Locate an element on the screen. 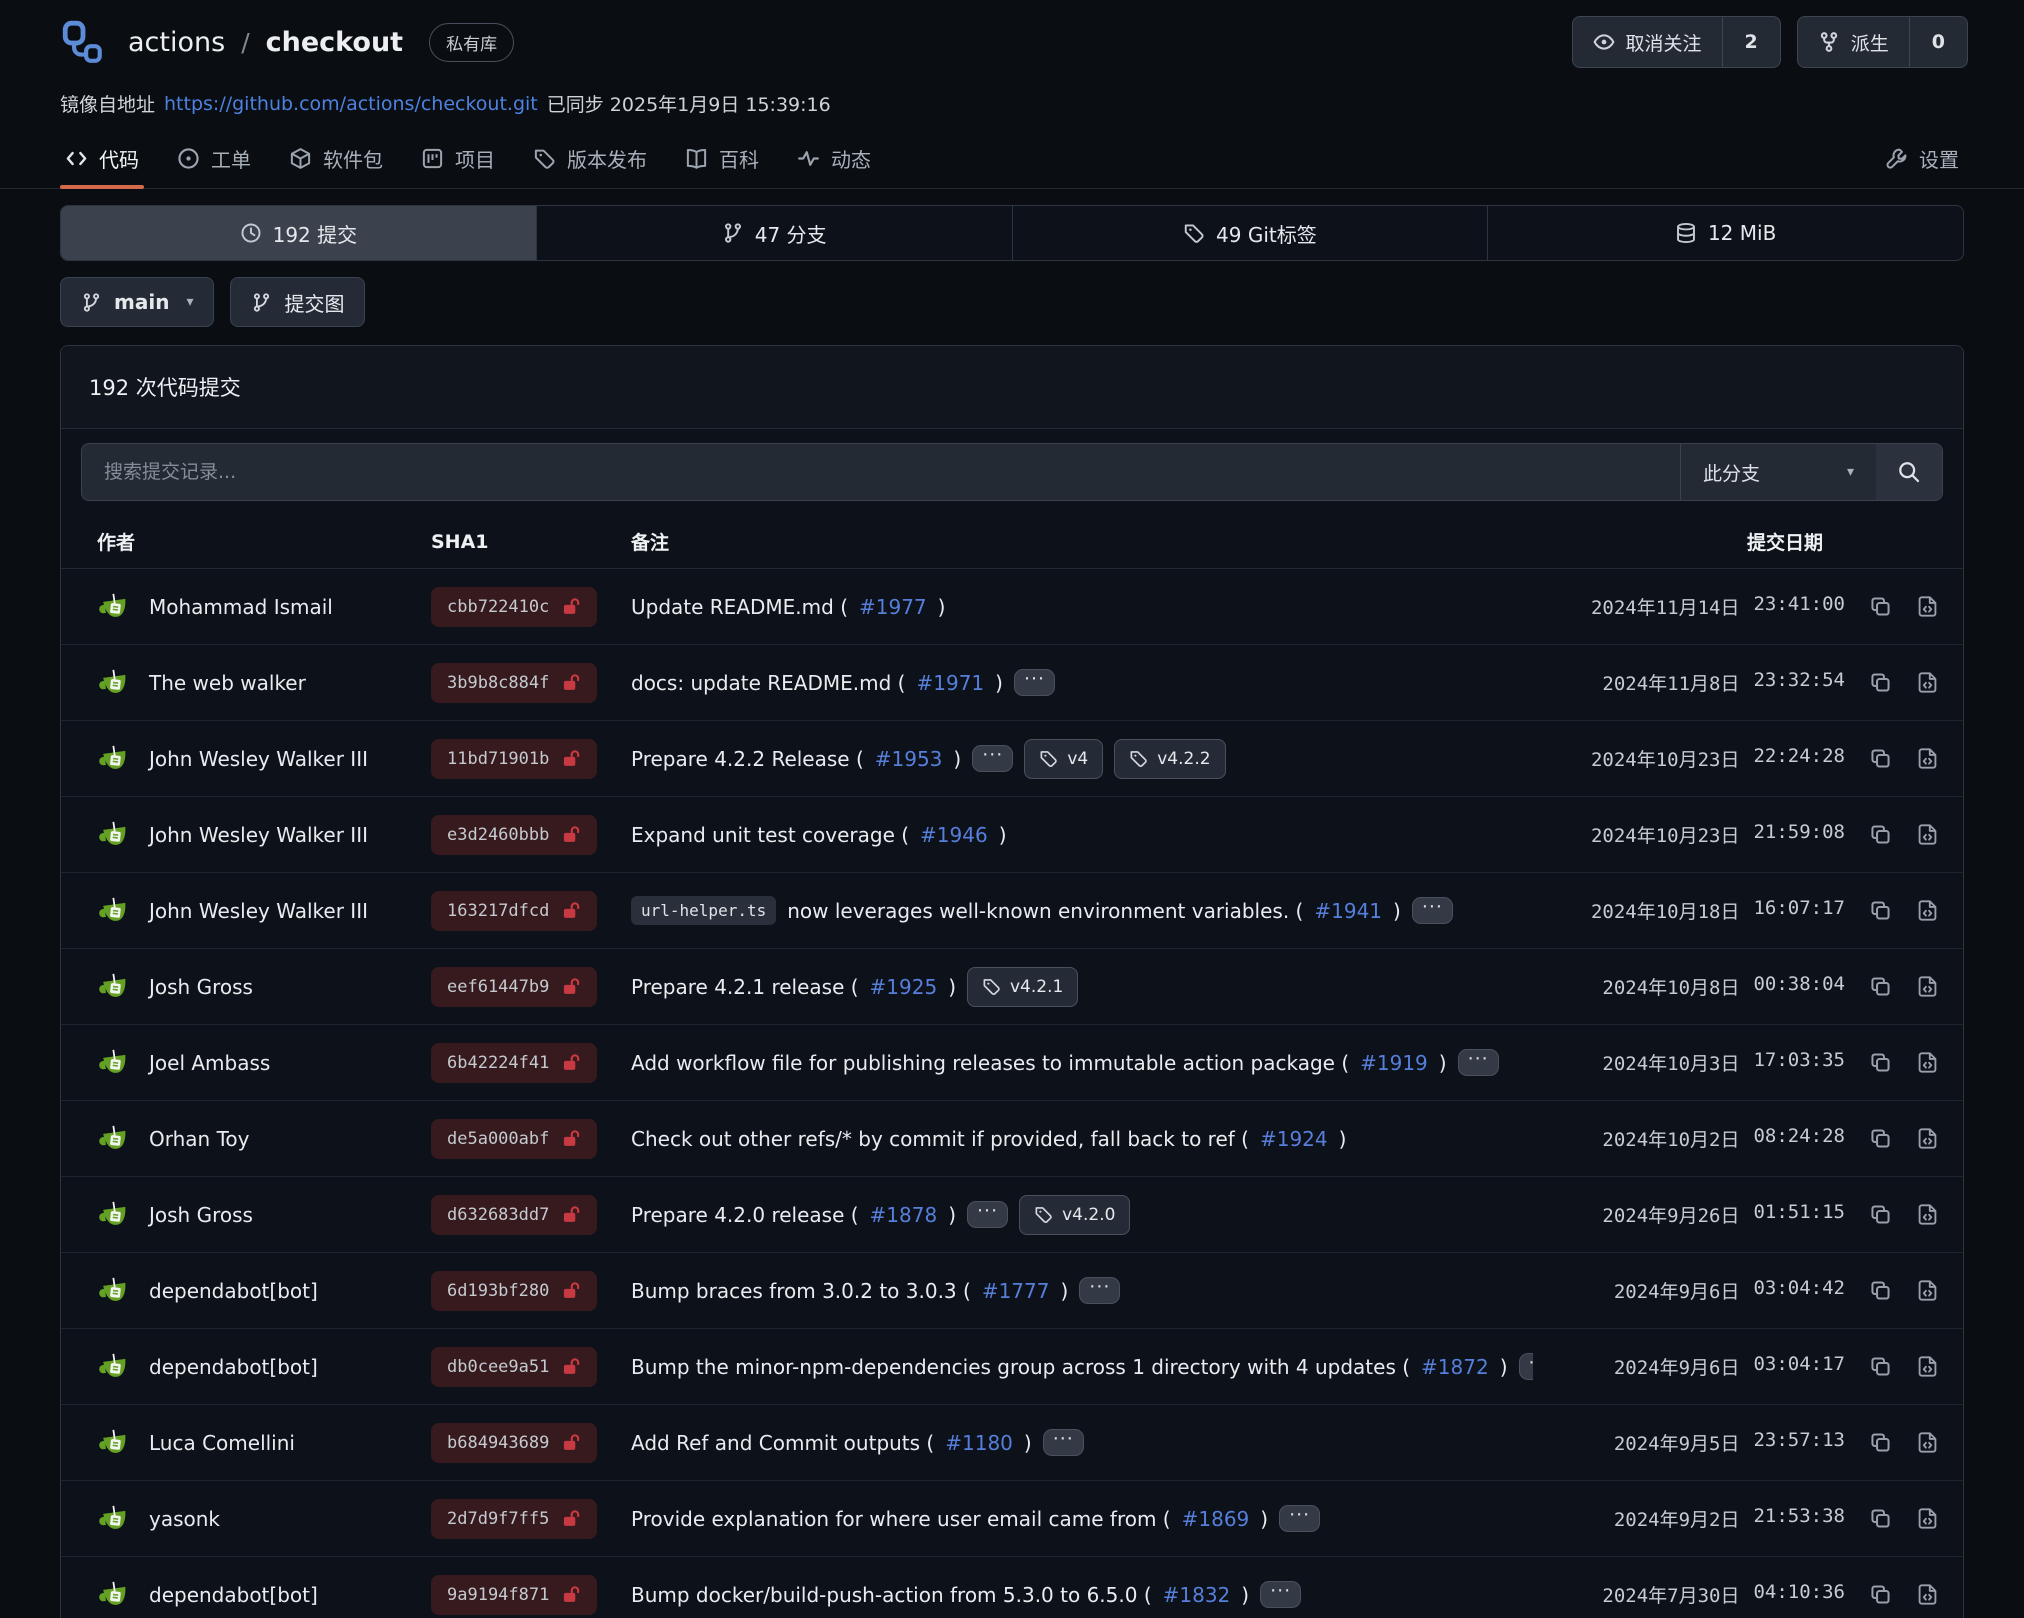 This screenshot has width=2024, height=1618. pr-link: #1953 is located at coordinates (908, 758).